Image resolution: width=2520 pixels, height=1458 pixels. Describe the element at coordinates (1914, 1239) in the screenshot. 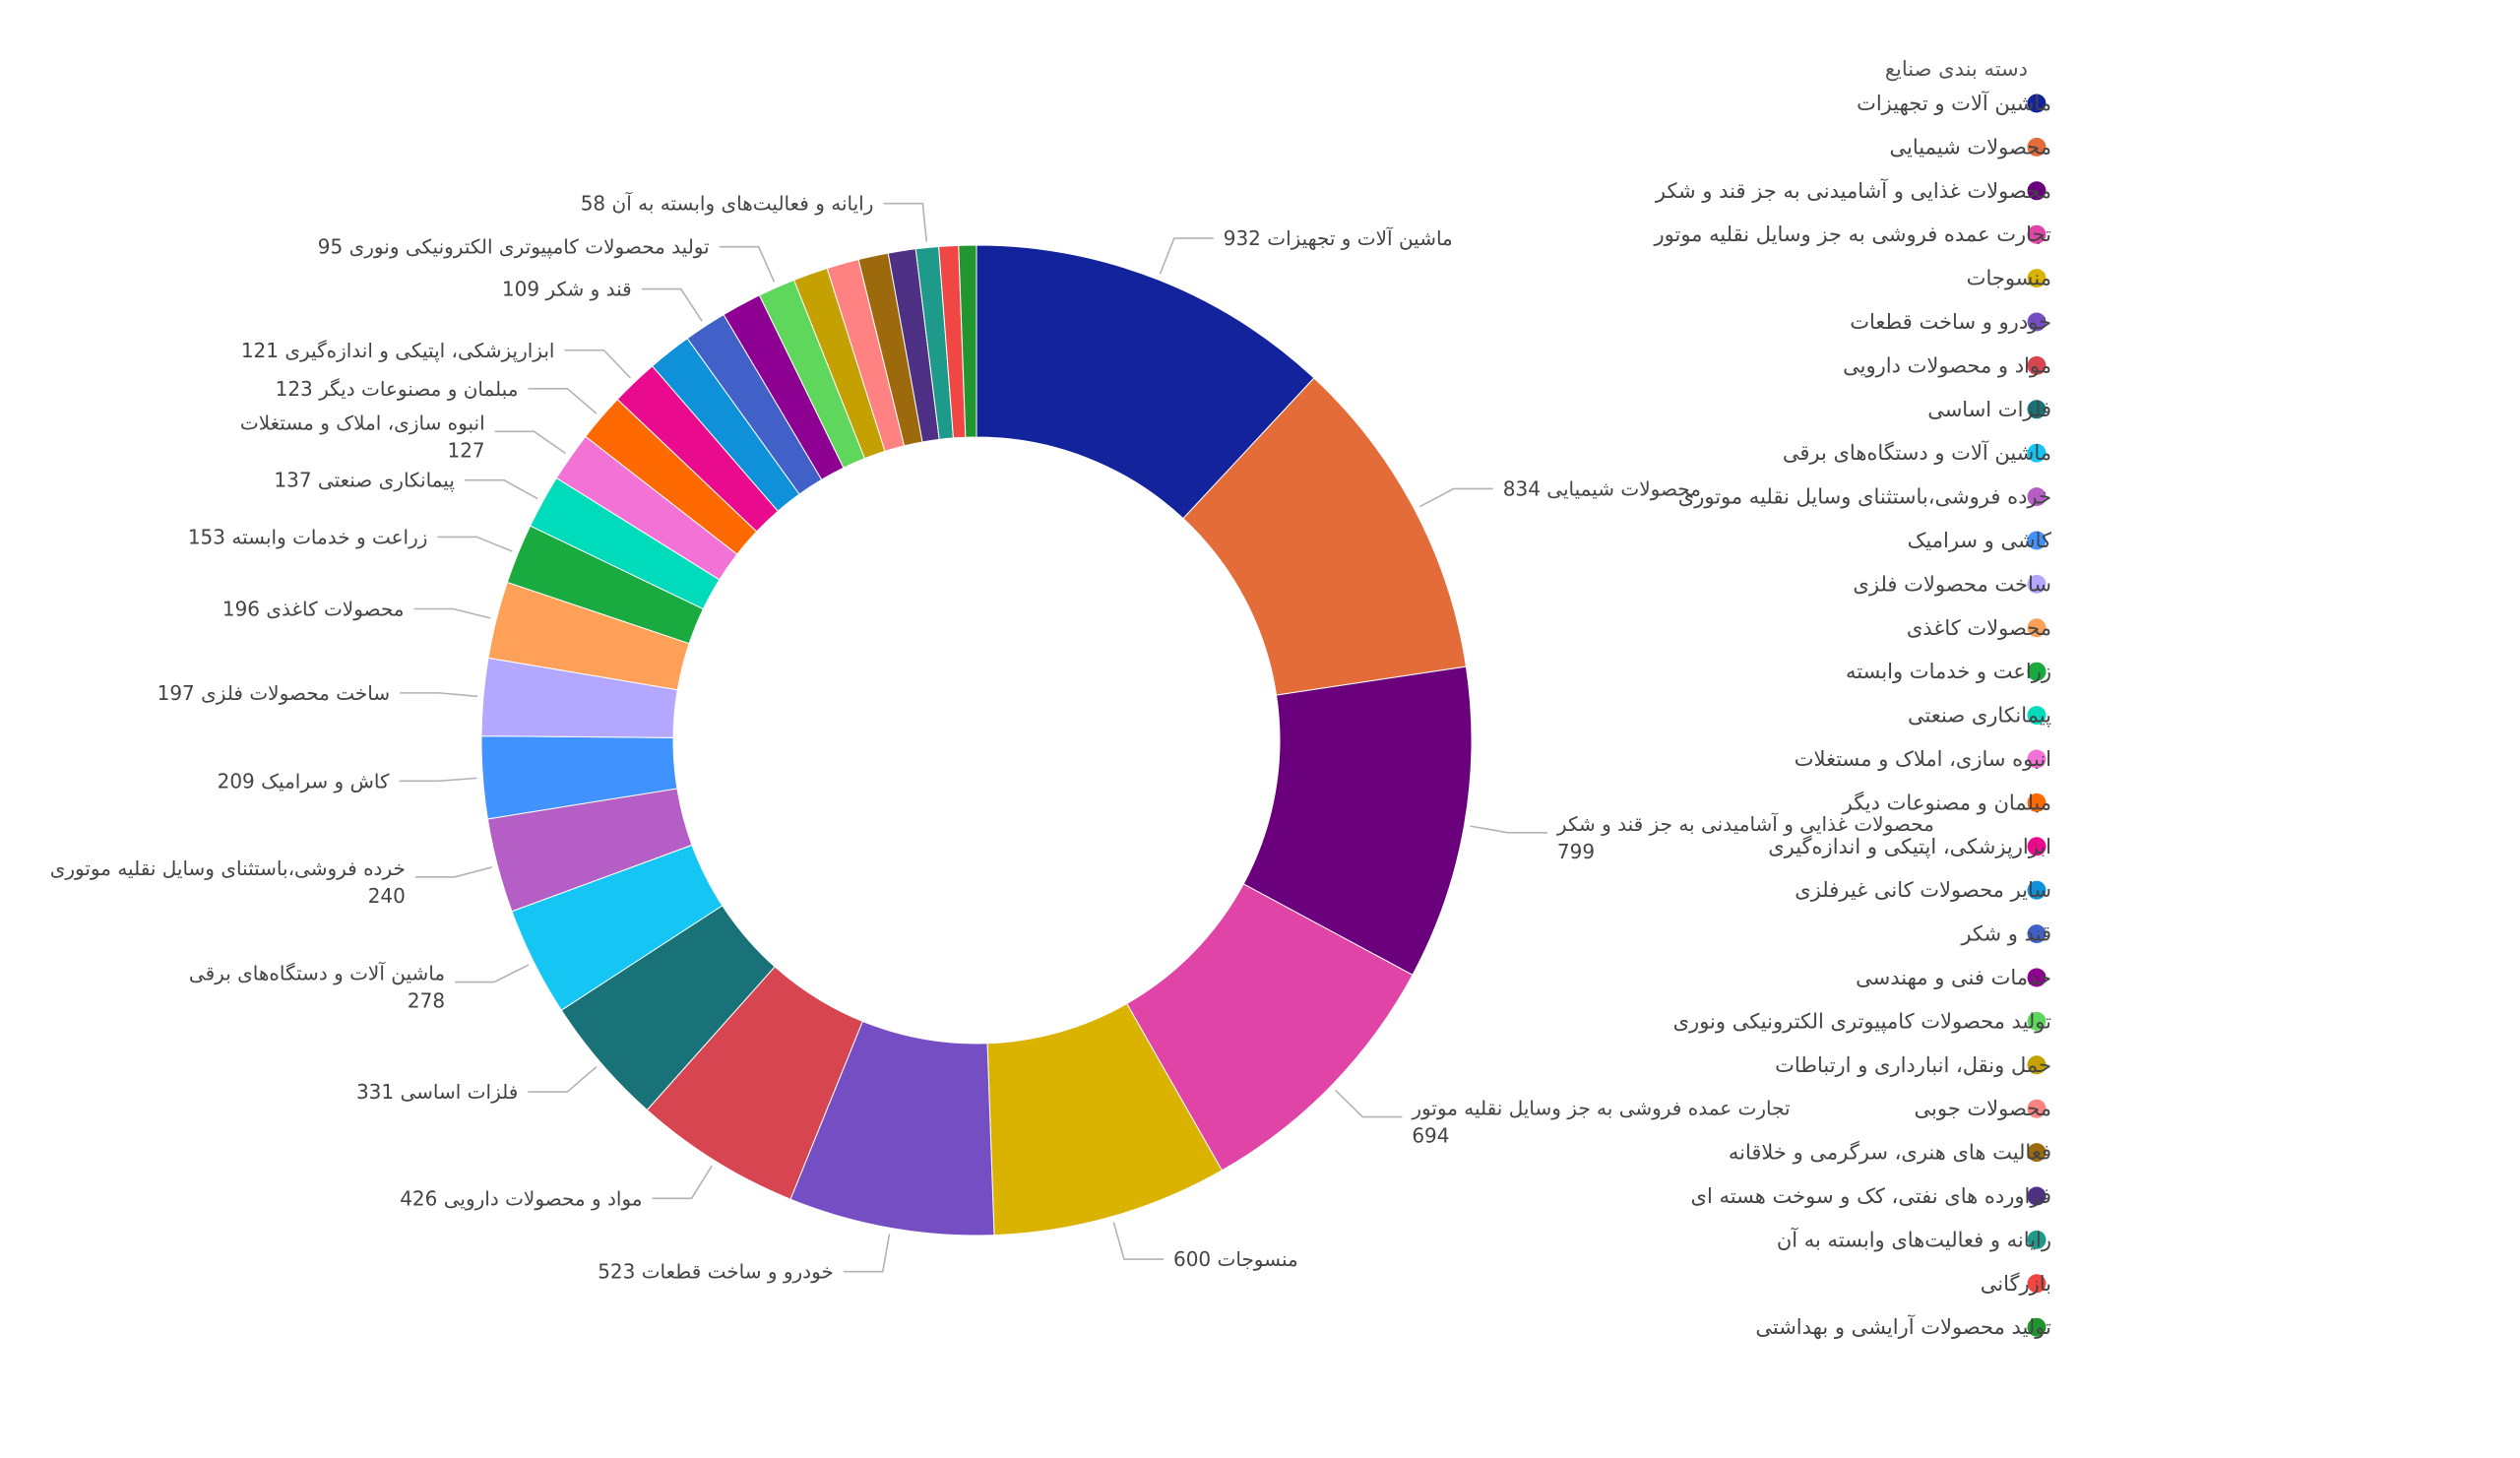

I see `legend-item-label: رایانه و فعالیت‌های وابسته به آن` at that location.